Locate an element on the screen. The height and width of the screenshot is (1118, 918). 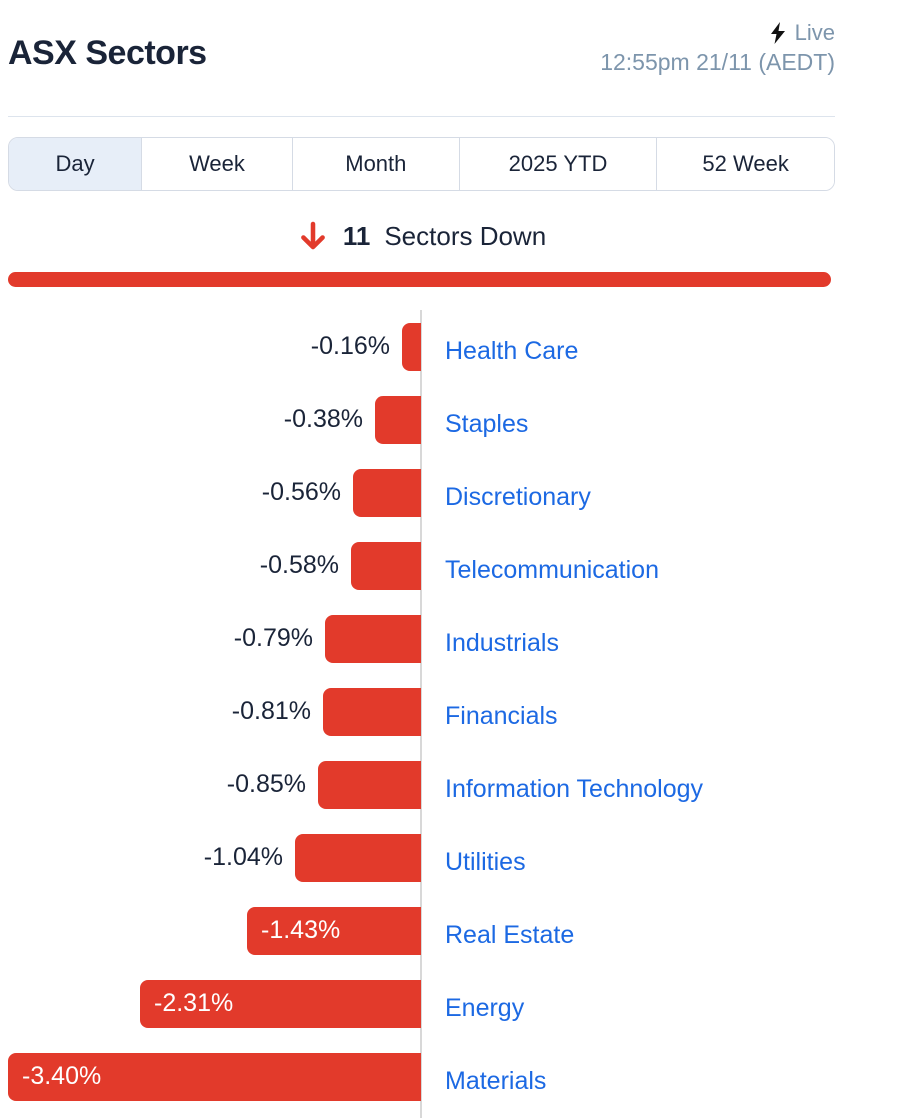
sector-link: Materials is located at coordinates (496, 1081).